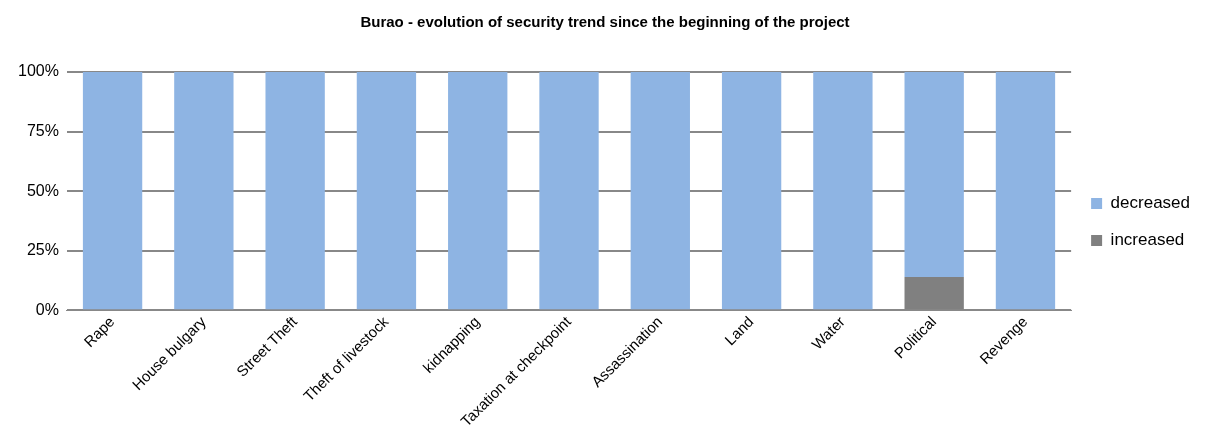 The image size is (1220, 434). I want to click on y-tick-label: 100%, so click(38, 71).